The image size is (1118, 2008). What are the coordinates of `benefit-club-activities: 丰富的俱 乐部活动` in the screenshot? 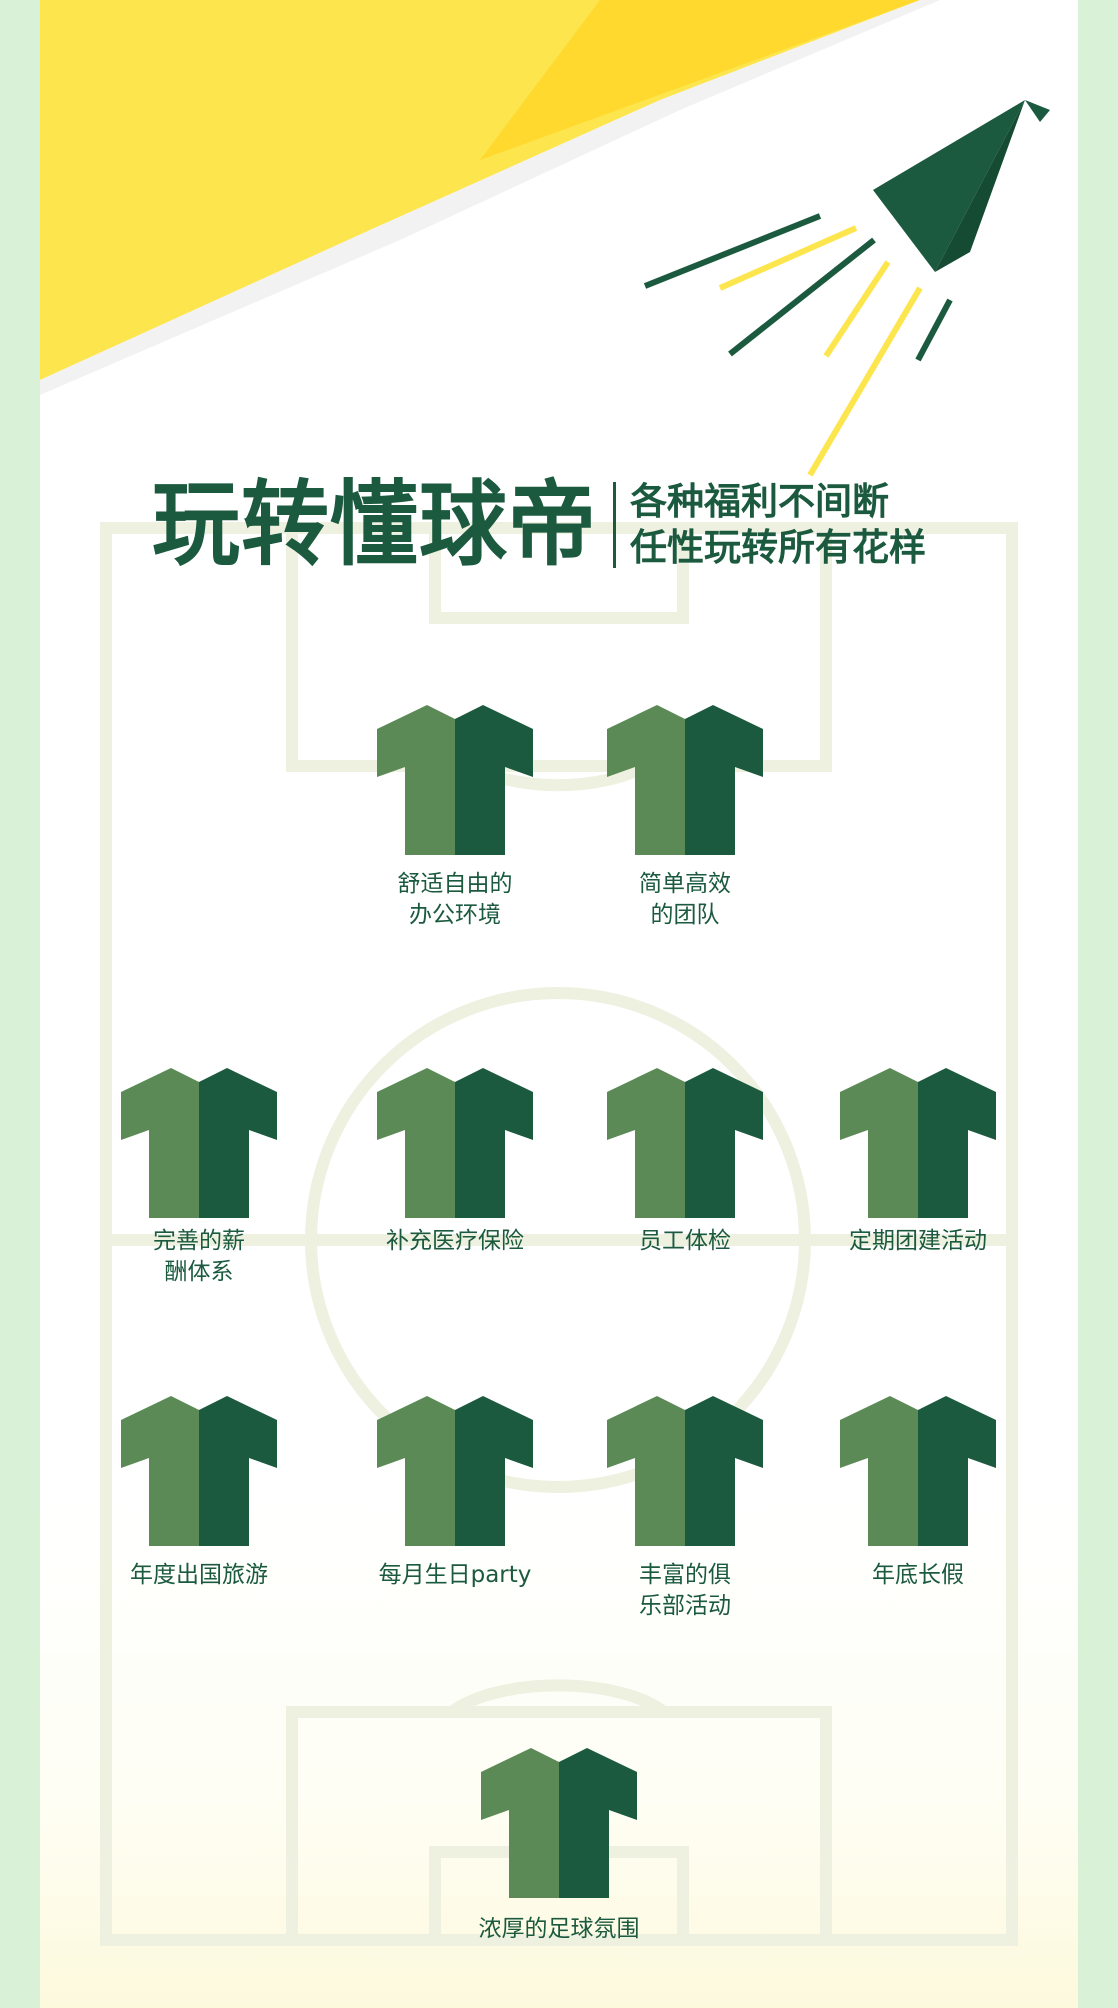 It's located at (685, 1507).